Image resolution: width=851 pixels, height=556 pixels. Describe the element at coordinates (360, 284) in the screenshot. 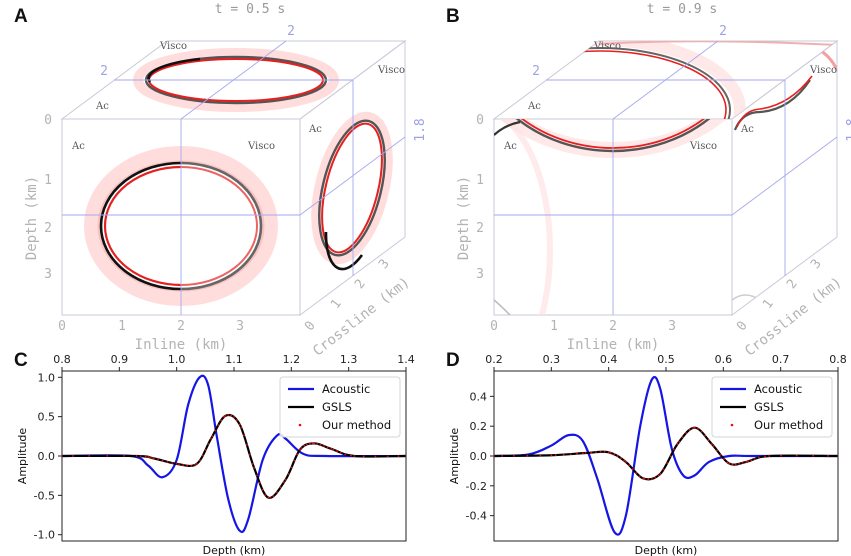

I see `cube-a-crossline-tick-2: 2` at that location.